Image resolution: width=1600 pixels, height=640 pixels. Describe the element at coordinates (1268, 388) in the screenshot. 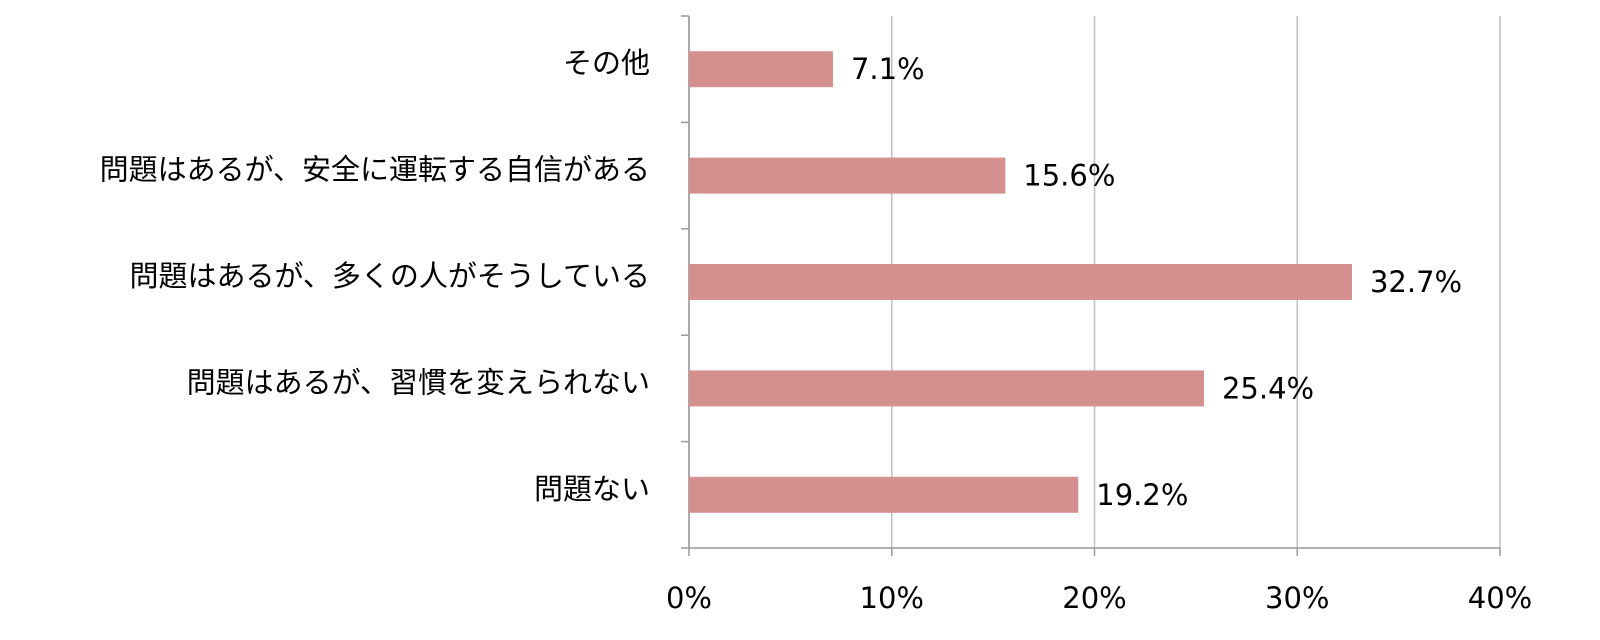

I see `value-label: 25.4%` at that location.